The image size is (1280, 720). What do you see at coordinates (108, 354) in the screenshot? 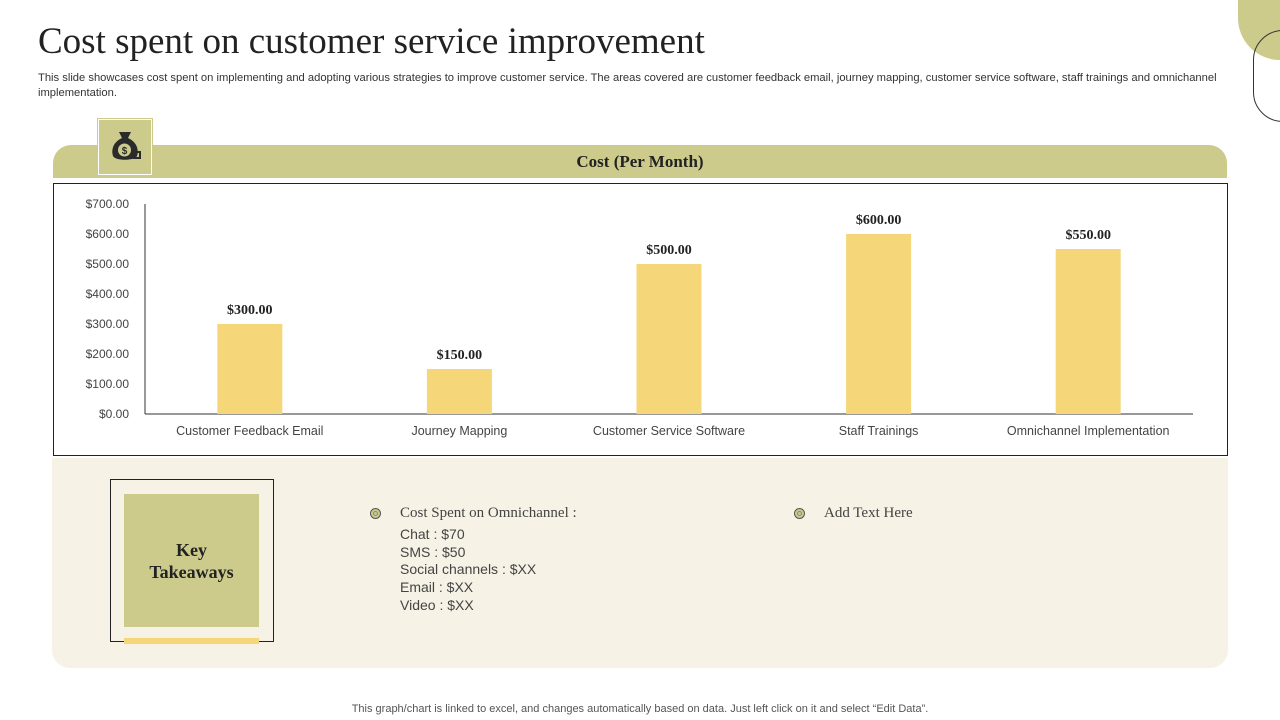
I see `y-tick-label: $200.00` at bounding box center [108, 354].